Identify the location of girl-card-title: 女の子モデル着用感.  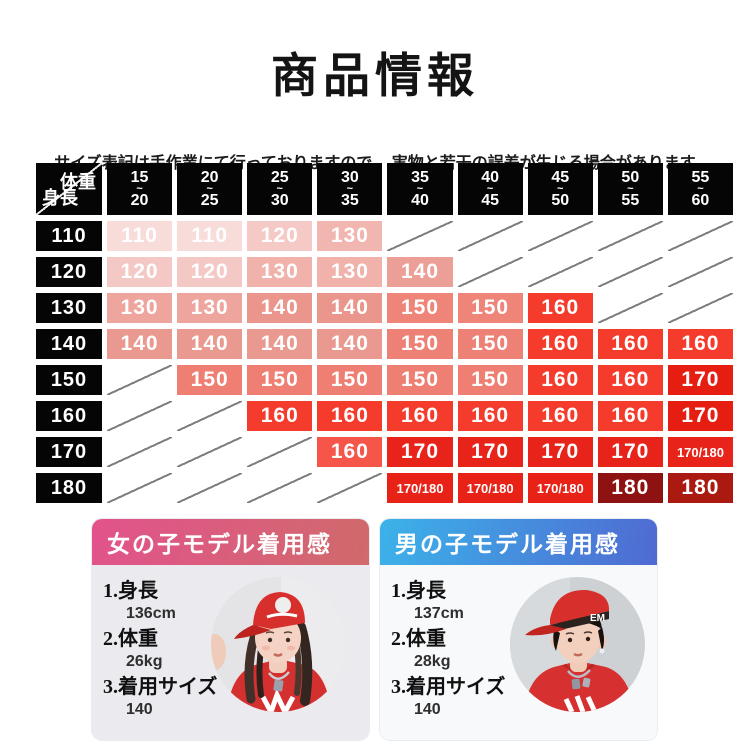
(230, 542).